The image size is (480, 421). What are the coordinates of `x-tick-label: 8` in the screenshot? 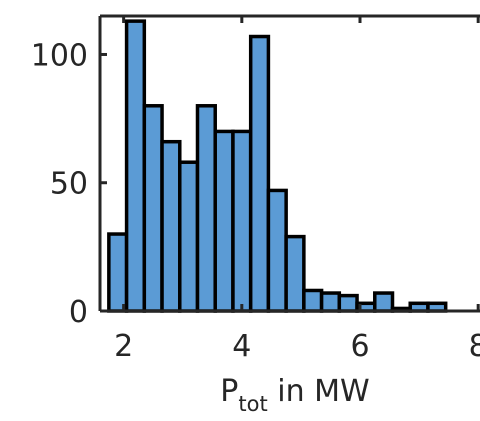 It's located at (474, 346).